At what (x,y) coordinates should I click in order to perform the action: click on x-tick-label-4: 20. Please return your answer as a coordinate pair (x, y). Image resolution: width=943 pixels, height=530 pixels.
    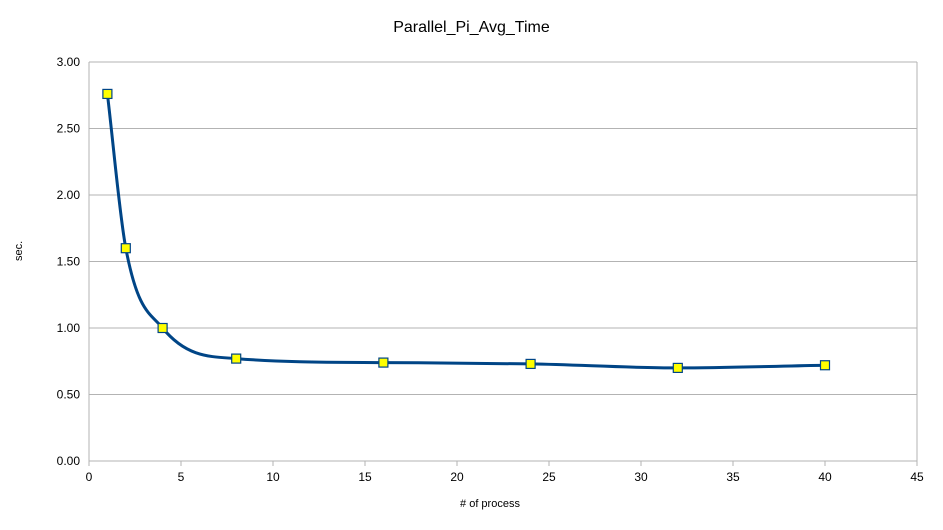
    Looking at the image, I should click on (457, 477).